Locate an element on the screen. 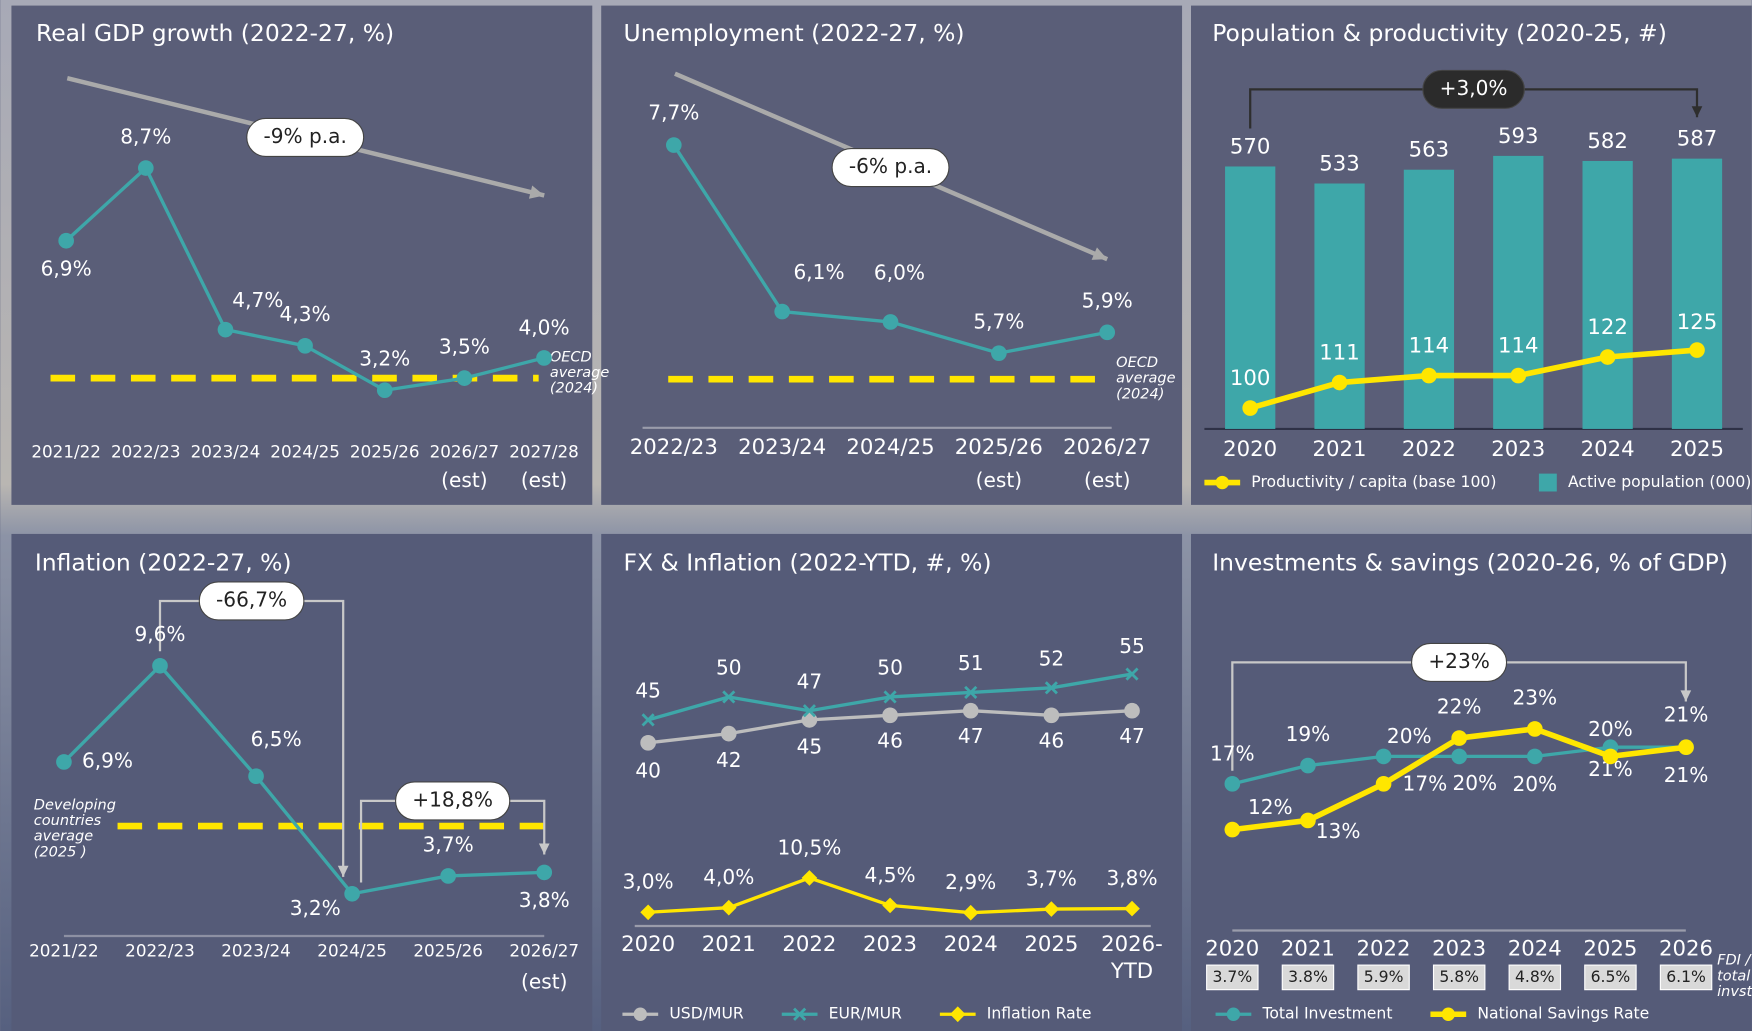  data-label: 5,9% is located at coordinates (1107, 301).